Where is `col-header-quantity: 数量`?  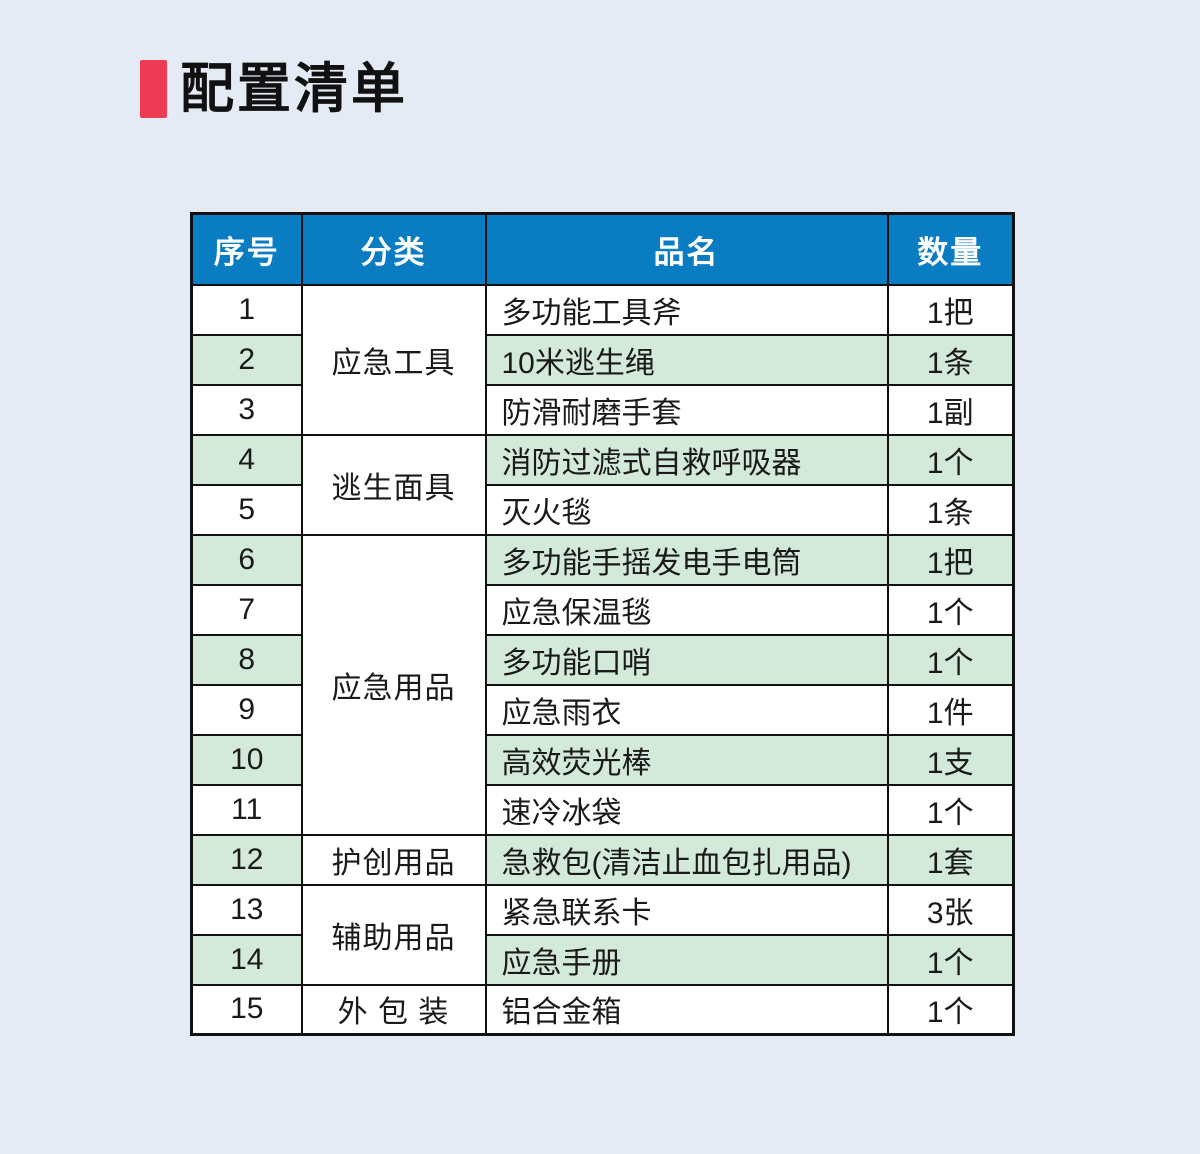
col-header-quantity: 数量 is located at coordinates (950, 249).